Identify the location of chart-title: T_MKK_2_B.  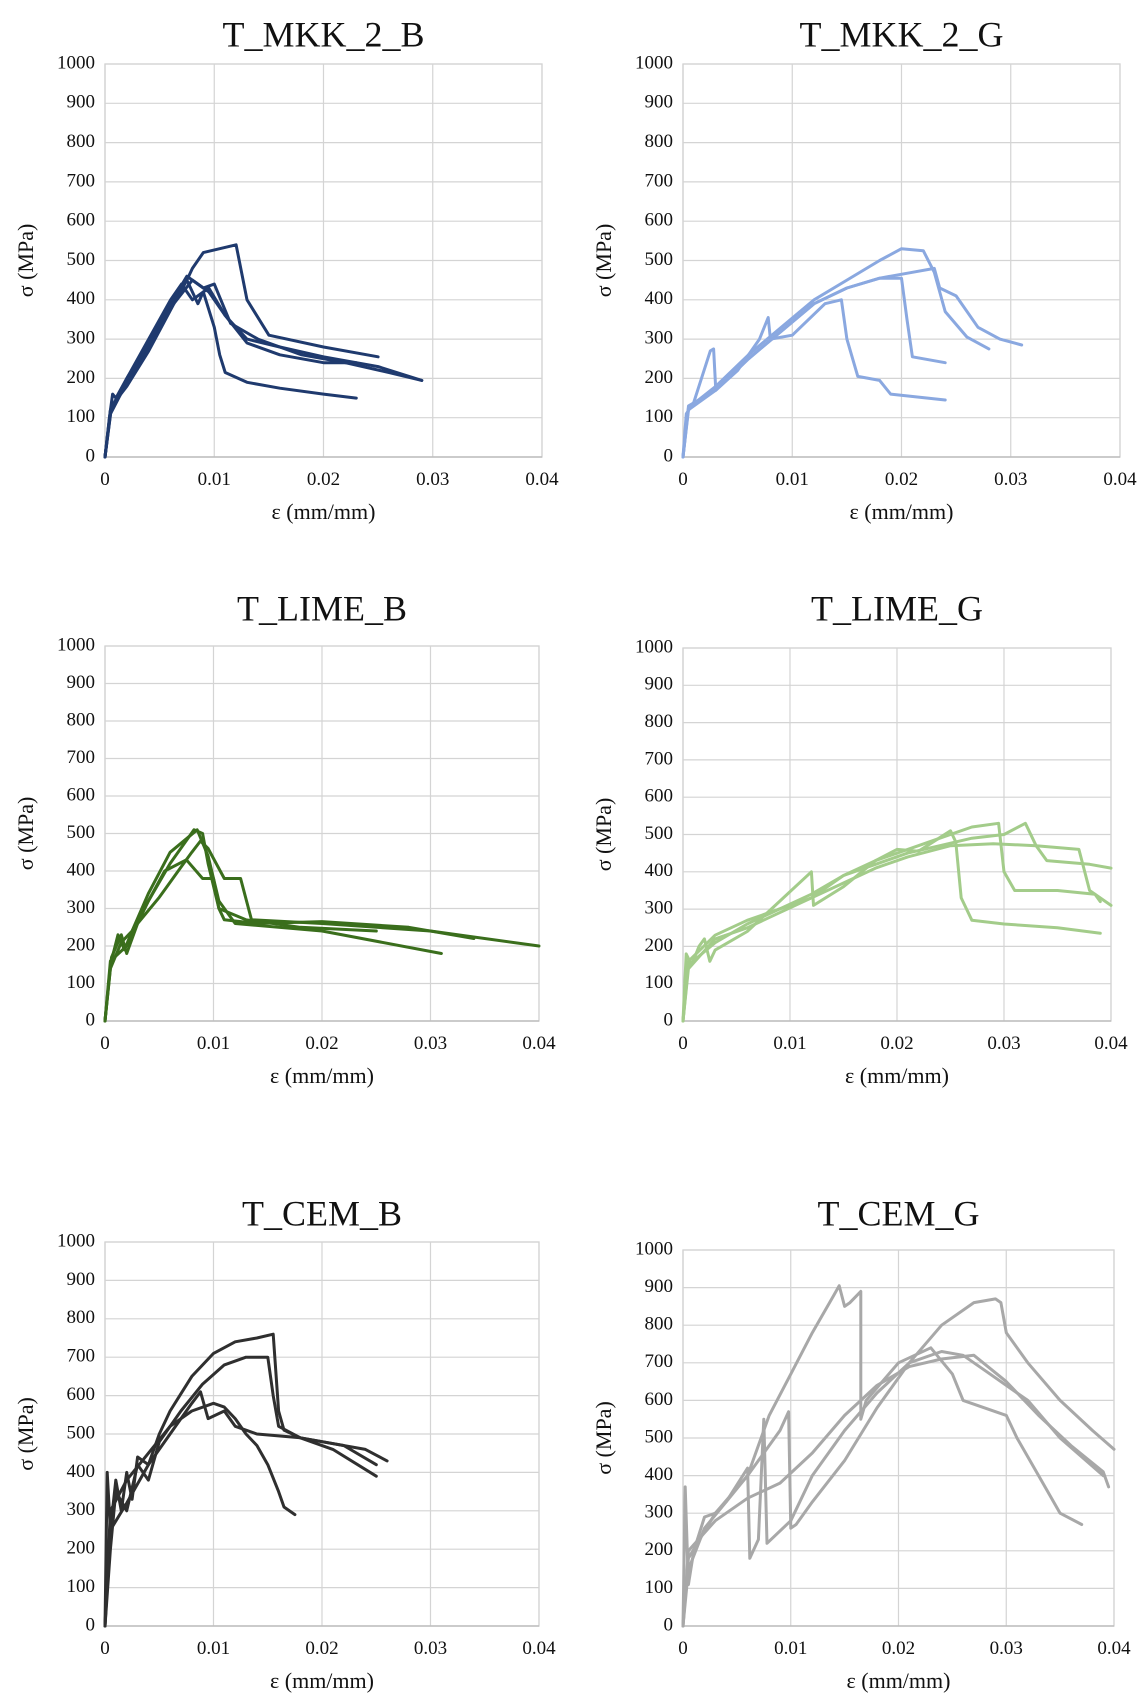
(323, 34).